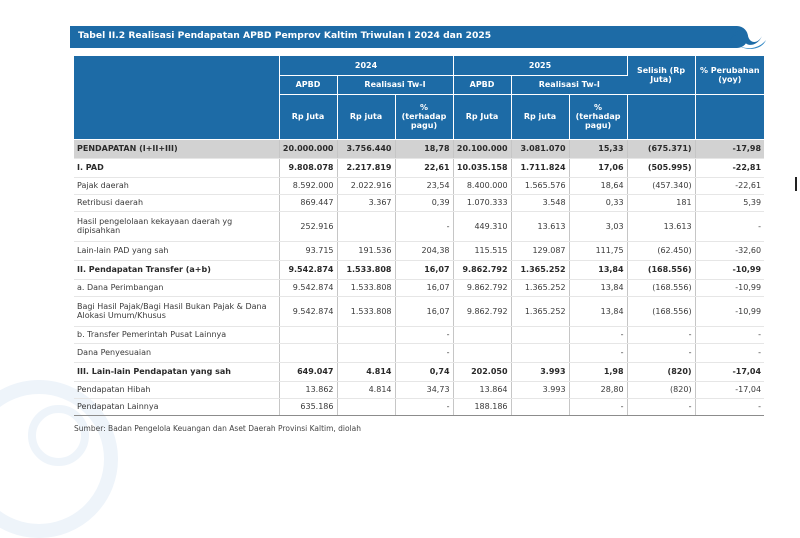 This screenshot has height=538, width=800. Describe the element at coordinates (482, 85) in the screenshot. I see `header-apbd-2025: APBD` at that location.